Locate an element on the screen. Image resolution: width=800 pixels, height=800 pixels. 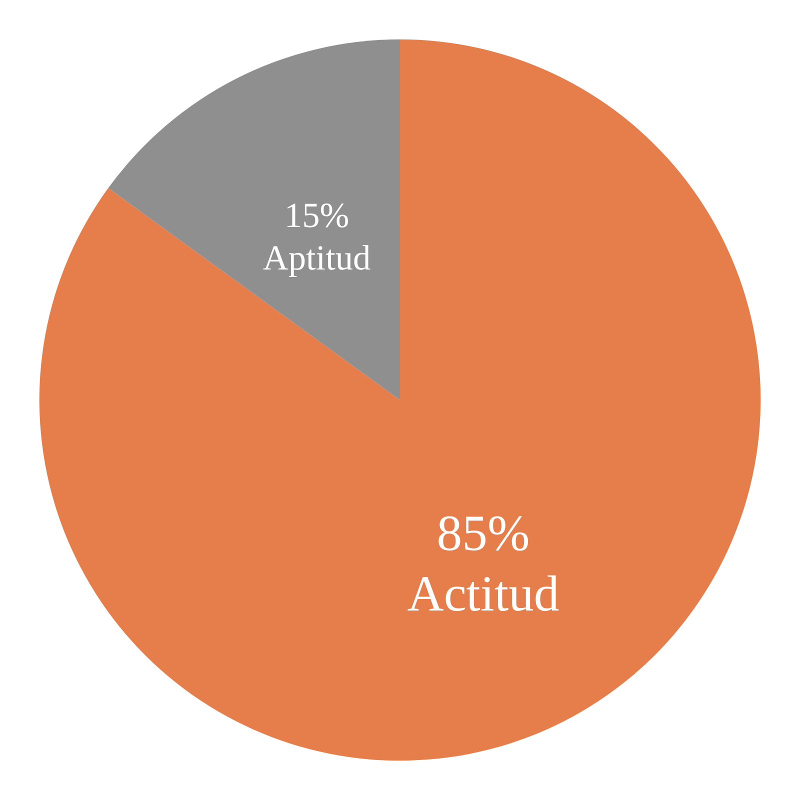
slice-label: Actitud is located at coordinates (483, 594).